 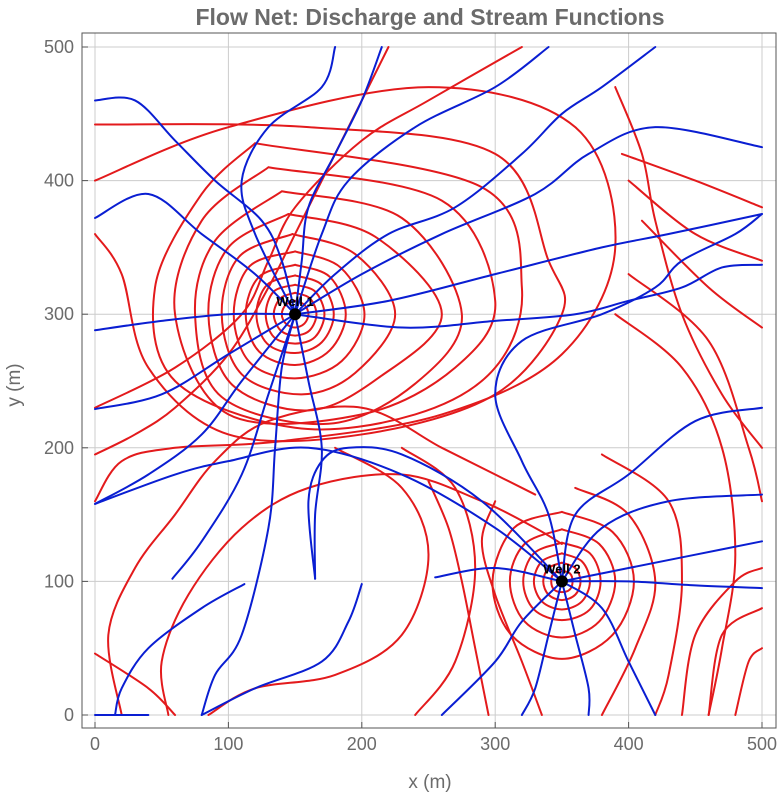 What do you see at coordinates (59, 47) in the screenshot?
I see `y-tick-label: 500` at bounding box center [59, 47].